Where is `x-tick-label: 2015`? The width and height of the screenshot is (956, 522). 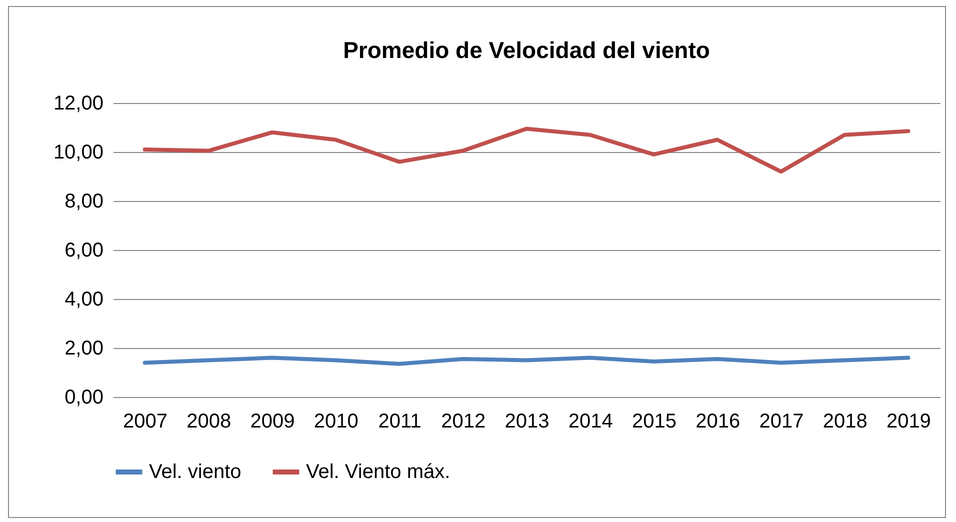
x-tick-label: 2015 is located at coordinates (654, 421).